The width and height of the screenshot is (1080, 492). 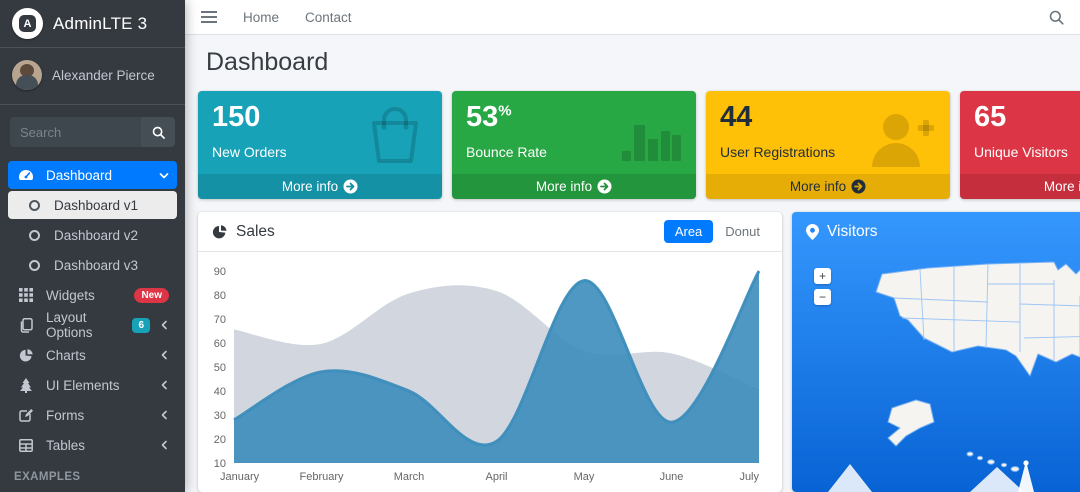 What do you see at coordinates (584, 477) in the screenshot?
I see `svg-text: May` at bounding box center [584, 477].